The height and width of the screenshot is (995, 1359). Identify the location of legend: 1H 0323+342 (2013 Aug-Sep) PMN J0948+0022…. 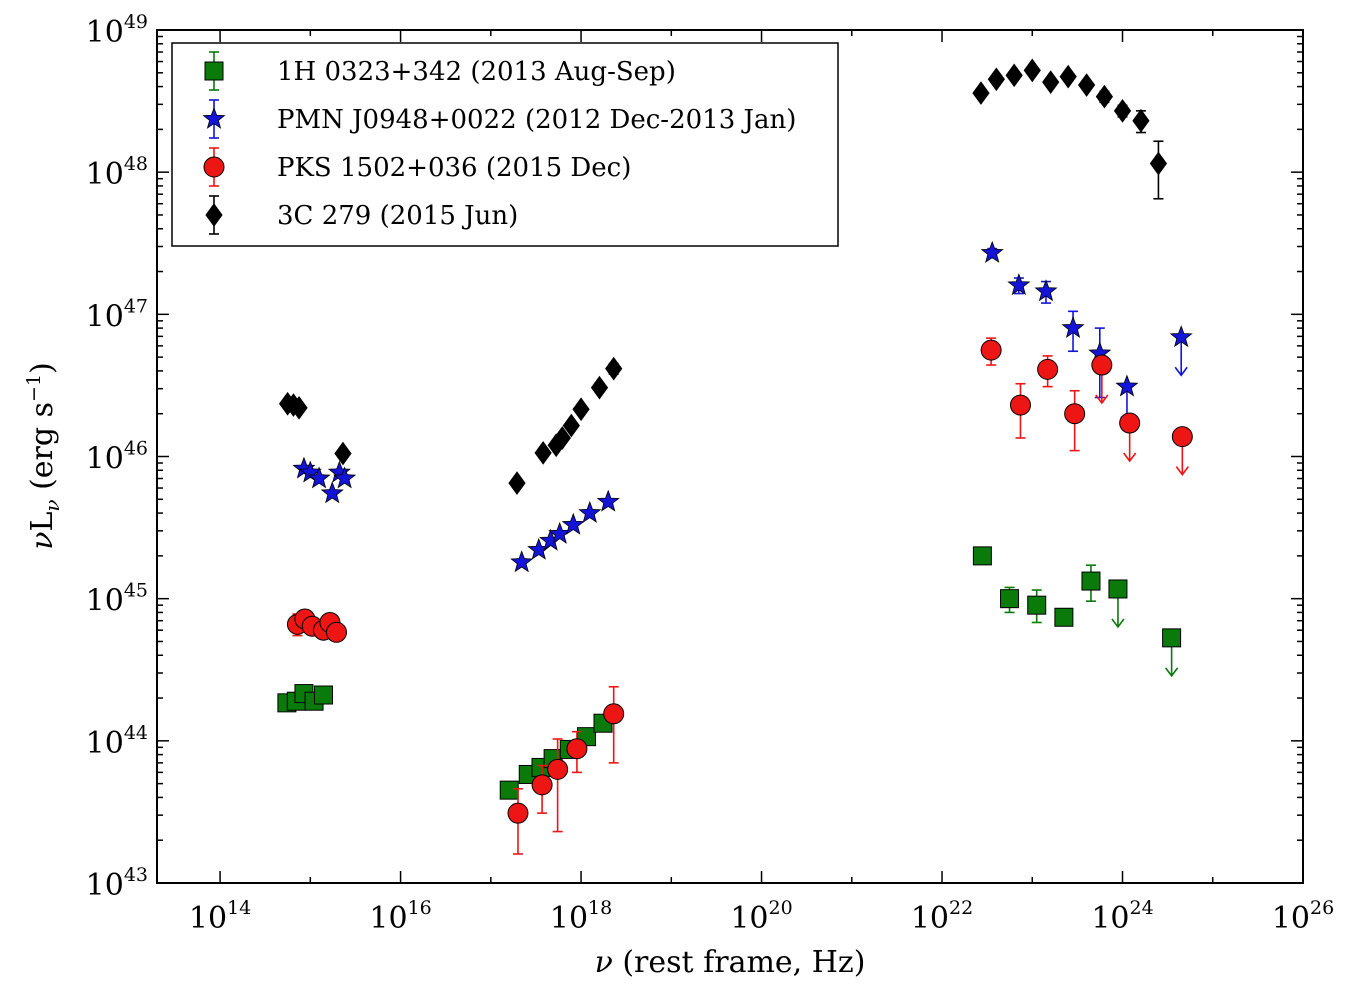
(505, 144).